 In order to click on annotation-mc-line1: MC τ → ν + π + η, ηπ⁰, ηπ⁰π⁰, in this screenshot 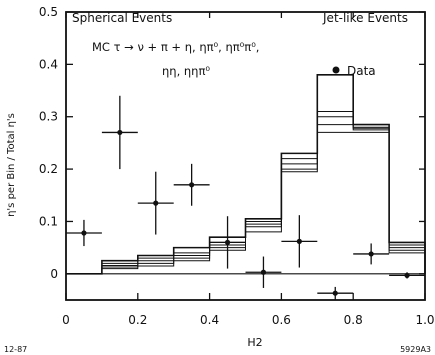, I will do `click(175, 47)`.